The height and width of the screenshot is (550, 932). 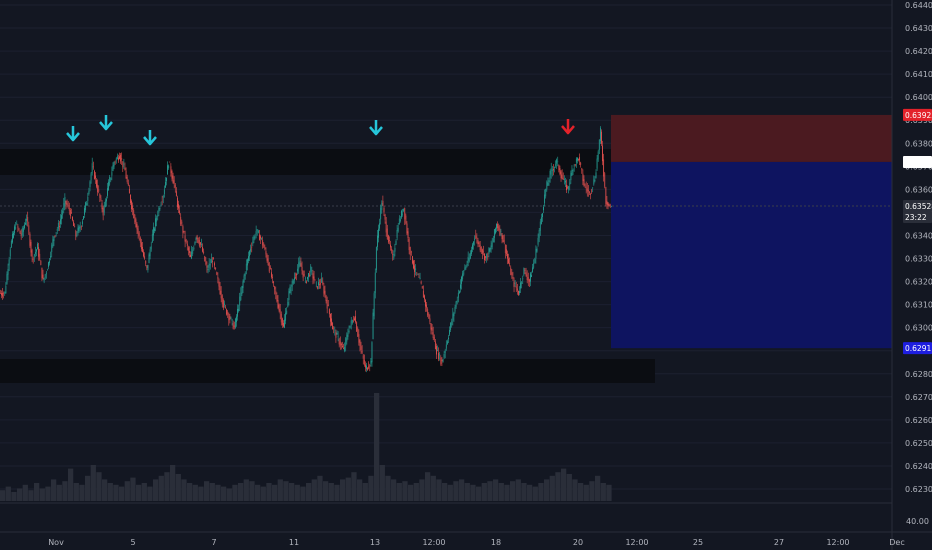 I want to click on price-tag-bg, so click(x=917, y=114).